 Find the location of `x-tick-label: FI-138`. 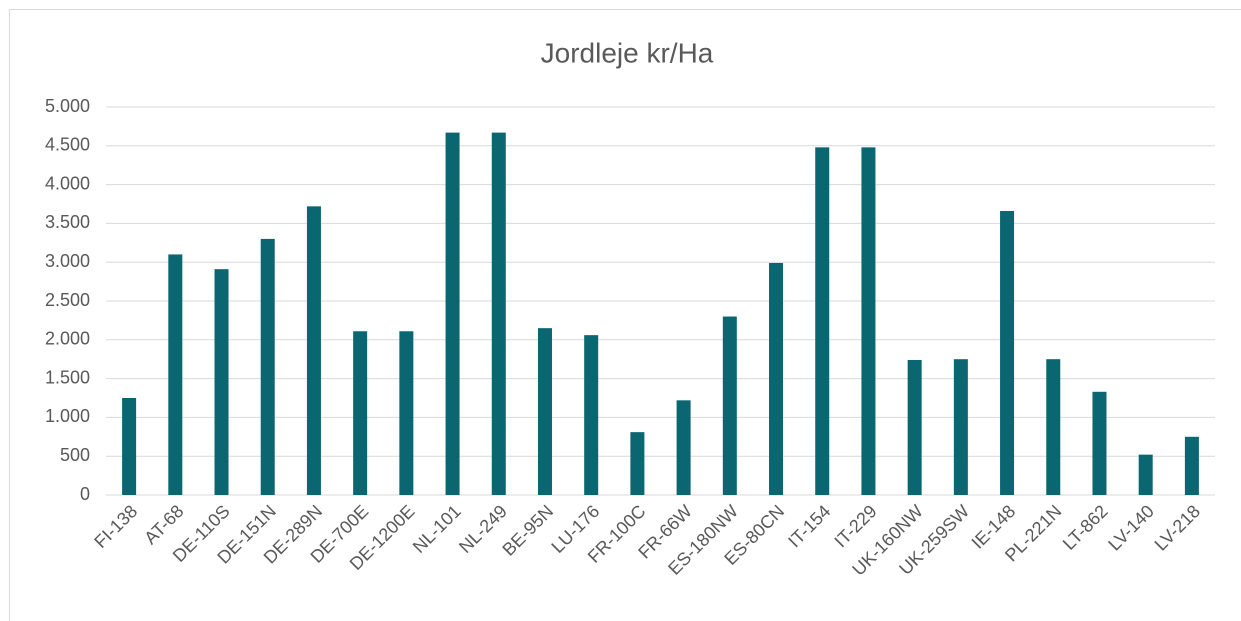

x-tick-label: FI-138 is located at coordinates (115, 526).